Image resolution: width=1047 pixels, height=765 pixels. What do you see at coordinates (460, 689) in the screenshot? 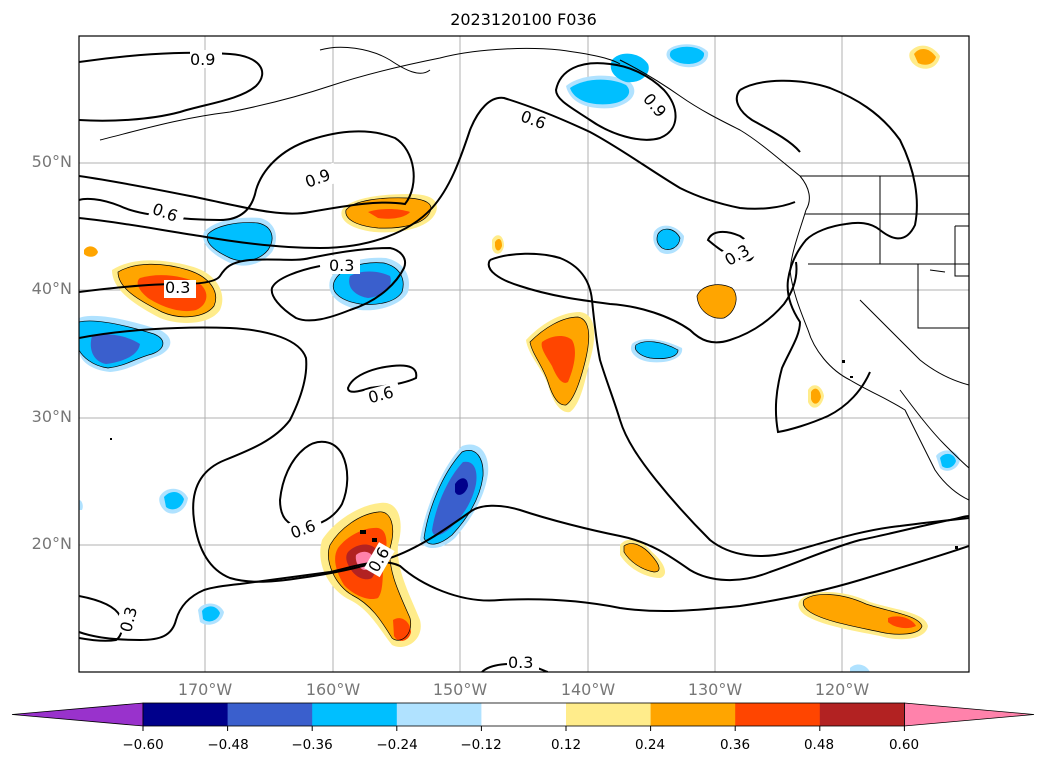
I see `lon-label: 150°W` at bounding box center [460, 689].